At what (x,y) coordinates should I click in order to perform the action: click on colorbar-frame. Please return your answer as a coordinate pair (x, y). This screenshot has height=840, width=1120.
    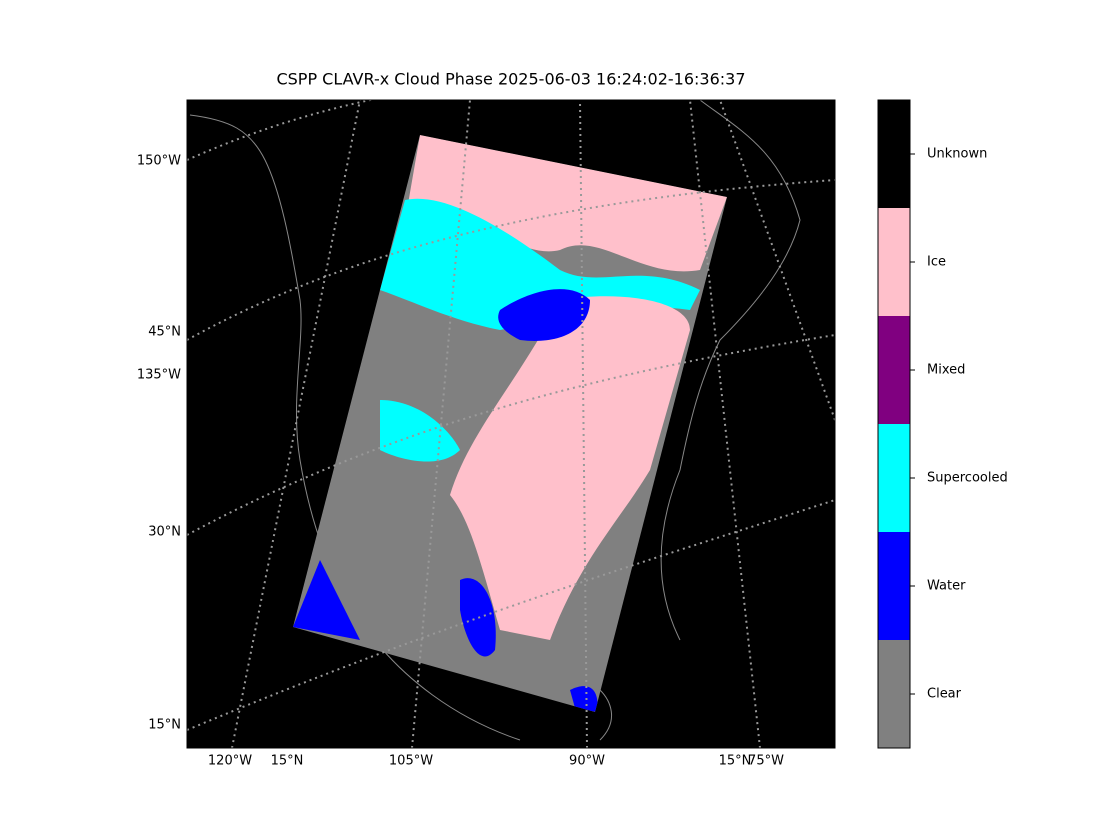
    Looking at the image, I should click on (894, 424).